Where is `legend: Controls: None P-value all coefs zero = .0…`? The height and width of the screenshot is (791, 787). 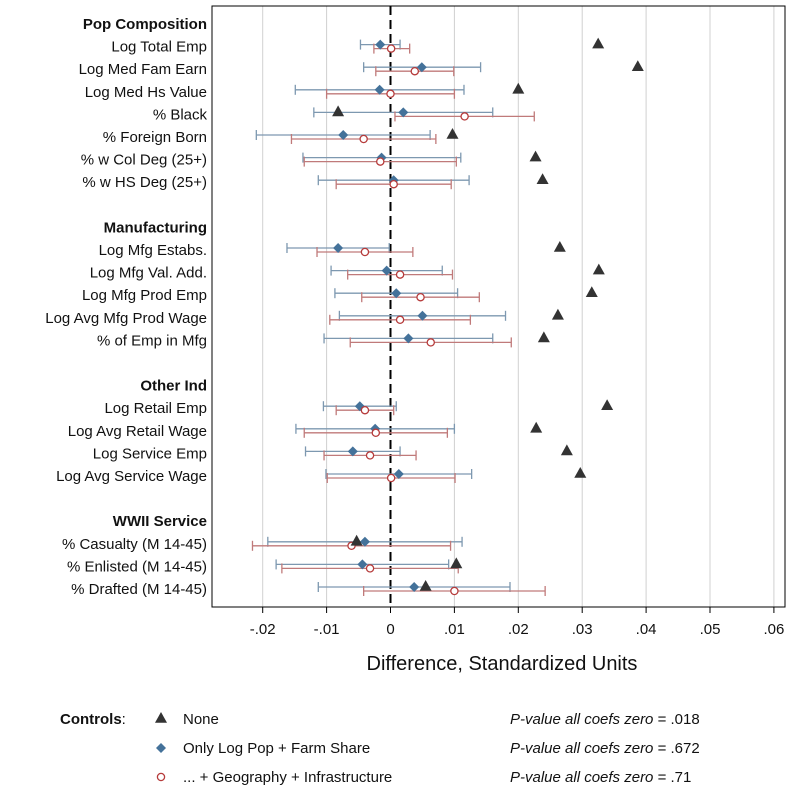 legend: Controls: None P-value all coefs zero = .0… is located at coordinates (380, 748).